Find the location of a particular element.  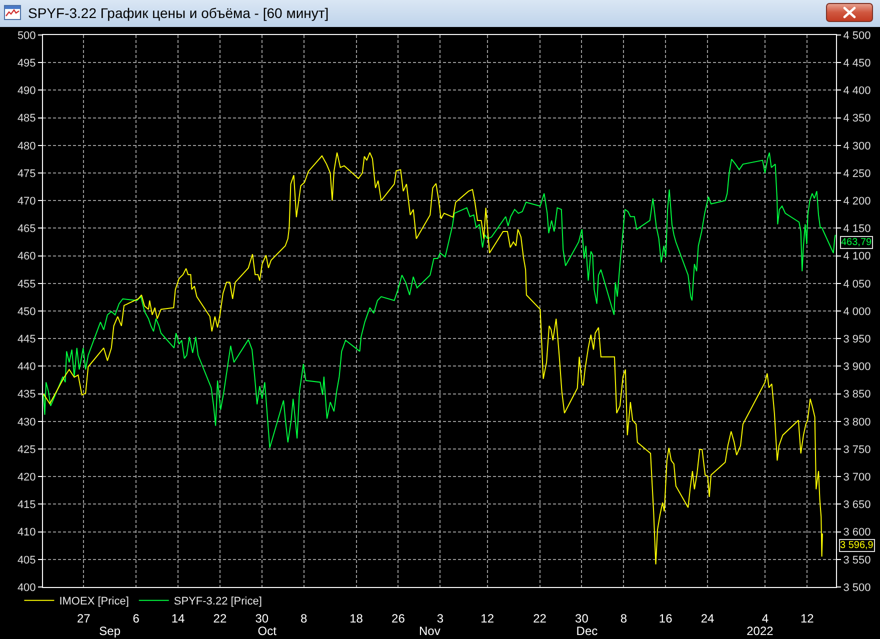

y2-tick-label: 4 200 is located at coordinates (857, 201).